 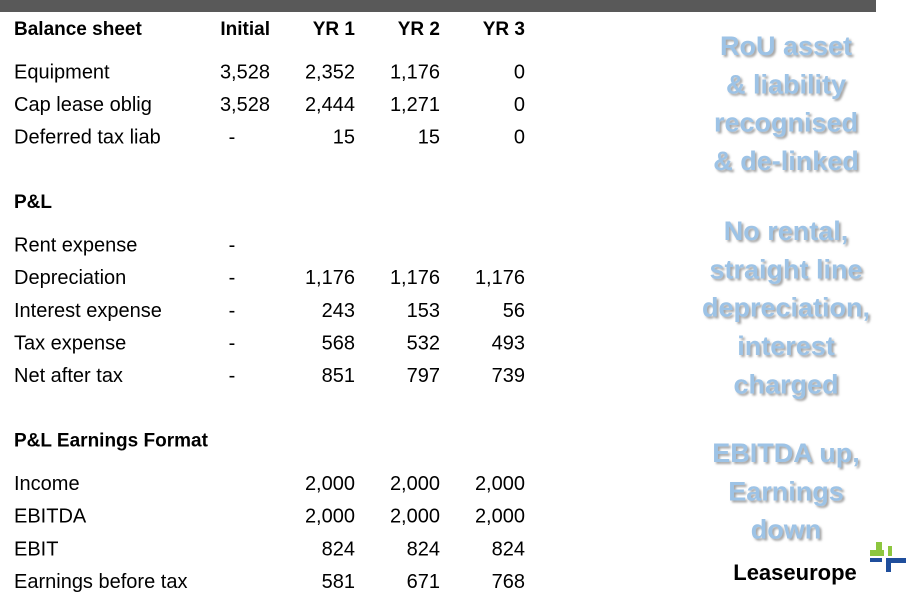 I want to click on note-line: Earnings, so click(x=786, y=491).